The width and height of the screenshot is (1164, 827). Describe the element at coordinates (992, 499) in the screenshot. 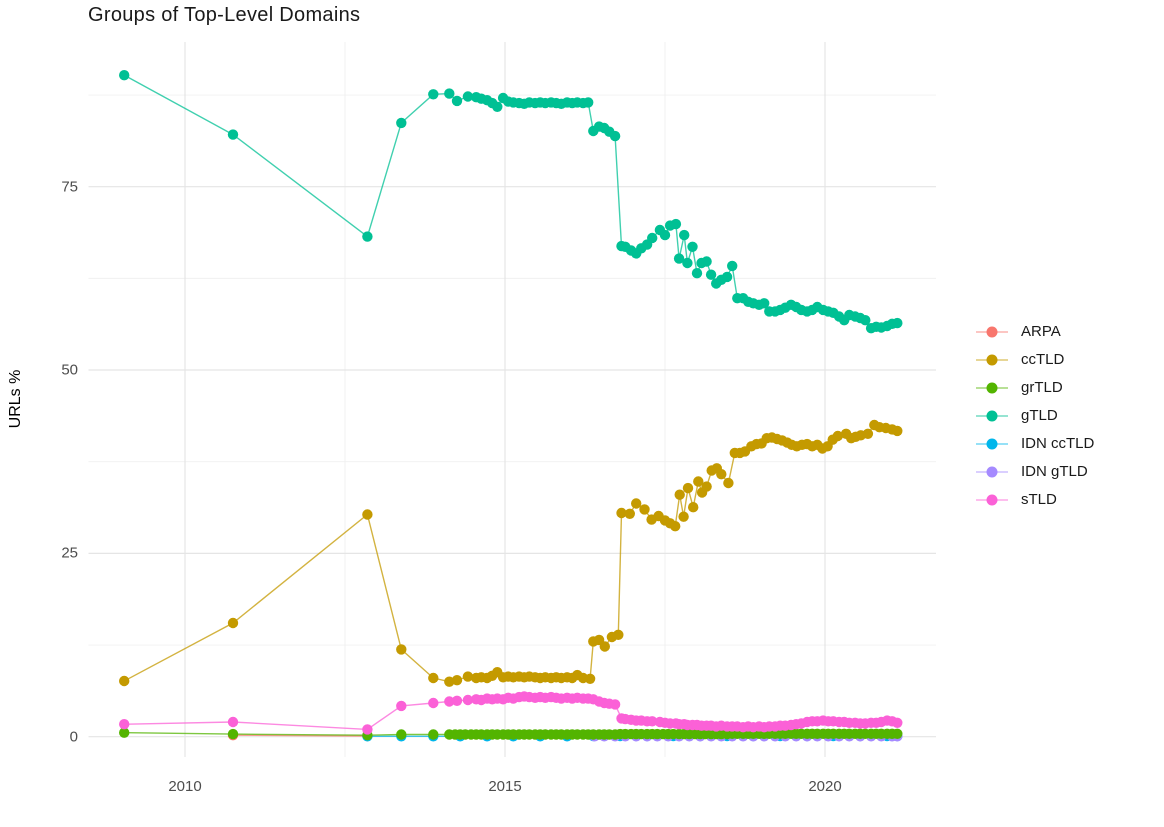

I see `legend-key-icon-stld` at that location.